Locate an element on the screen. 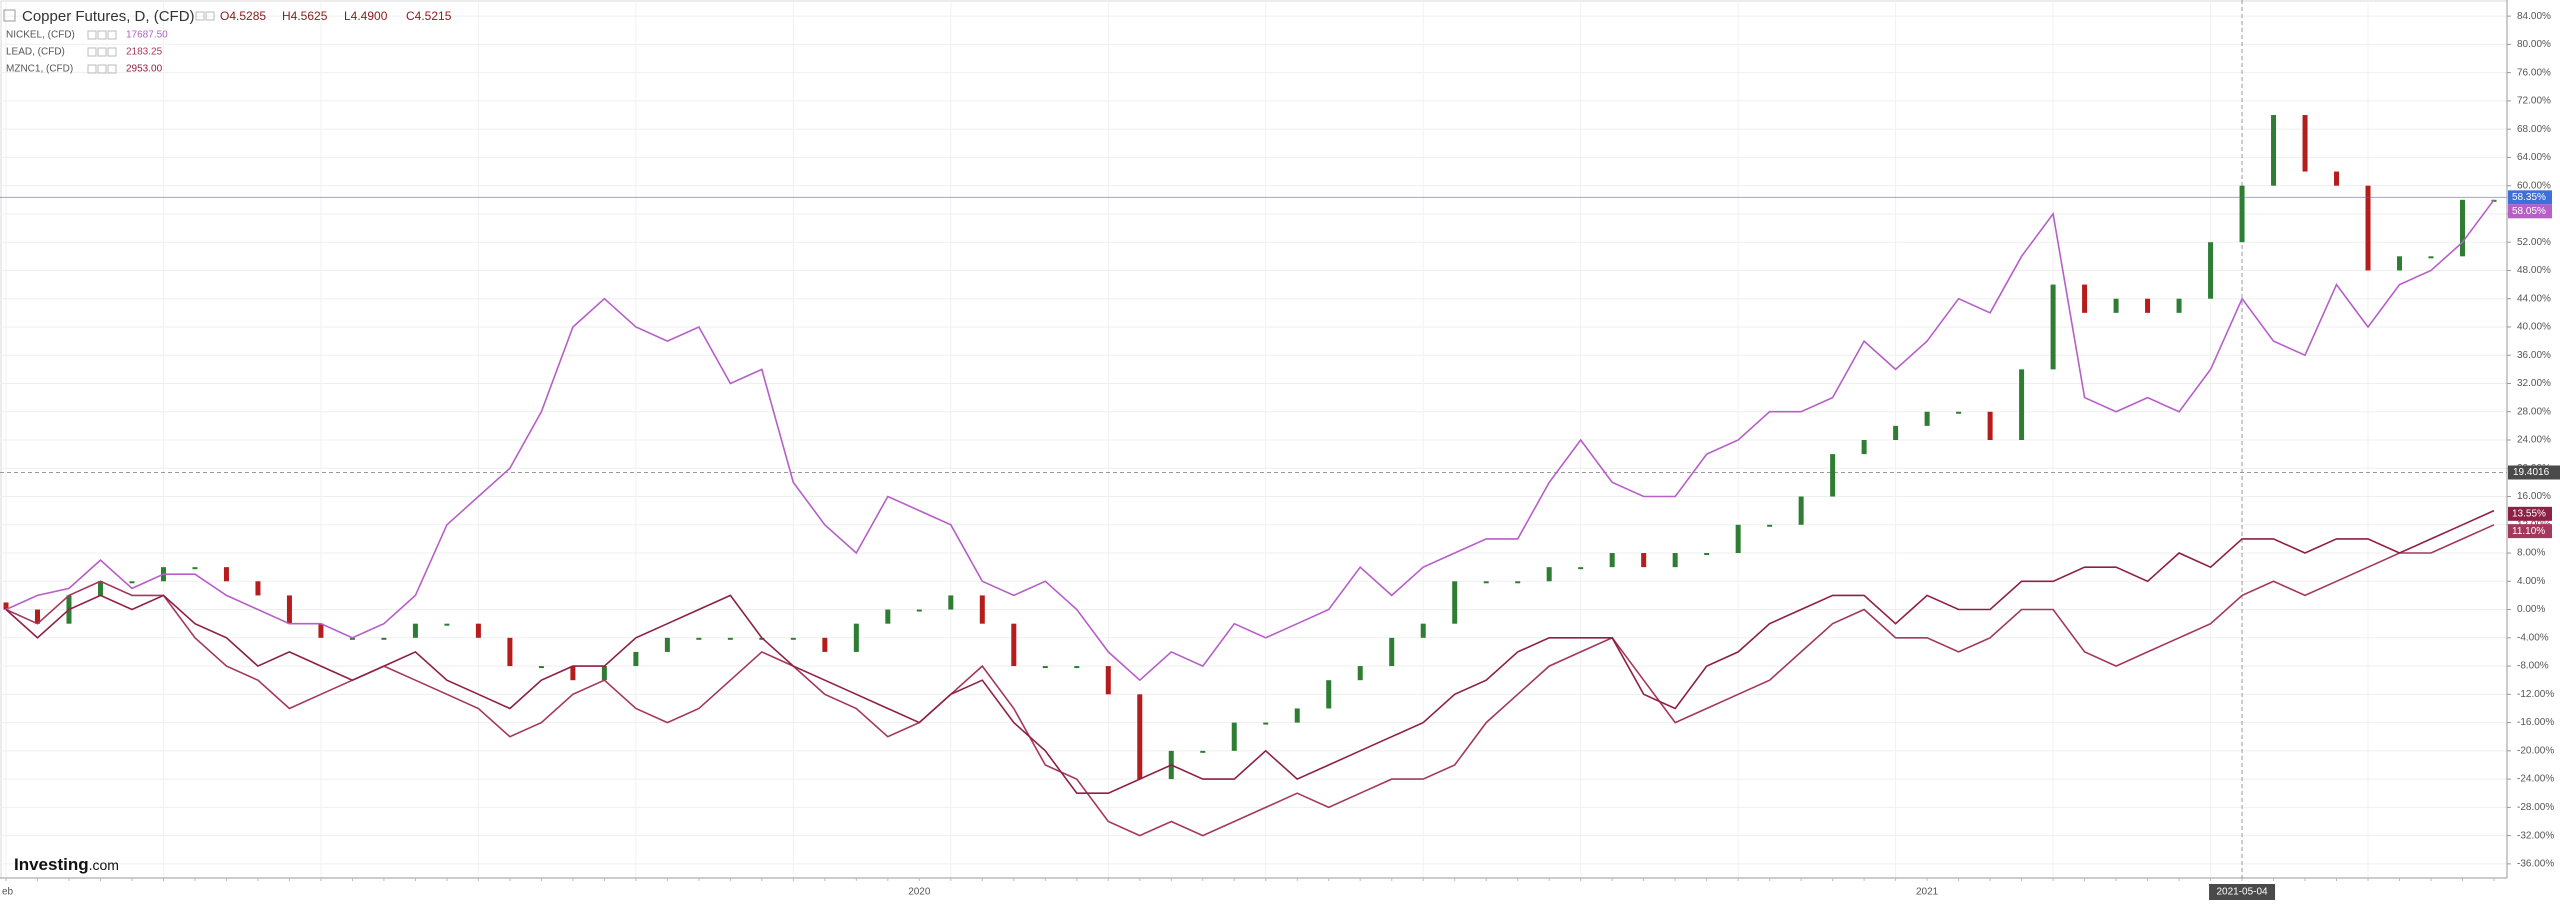 The height and width of the screenshot is (905, 2560). last-value-label: 13.55% is located at coordinates (2529, 513).